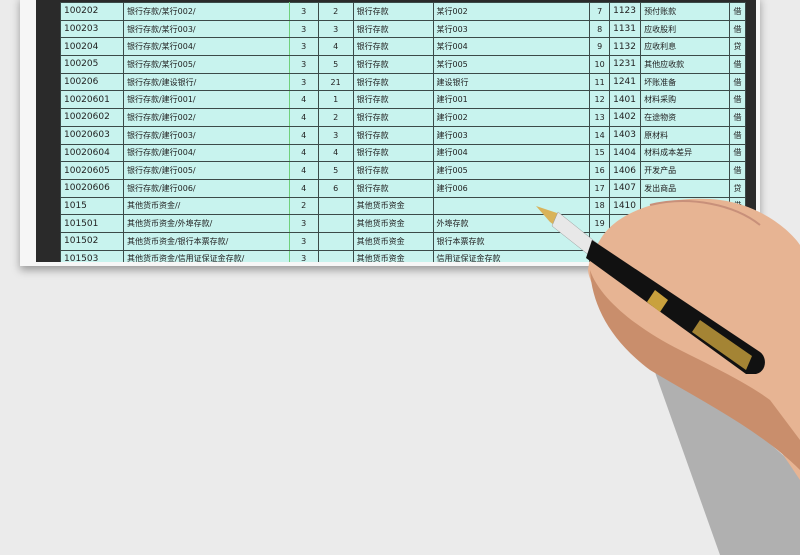 Image resolution: width=800 pixels, height=555 pixels. I want to click on sequence-cell: 8, so click(600, 29).